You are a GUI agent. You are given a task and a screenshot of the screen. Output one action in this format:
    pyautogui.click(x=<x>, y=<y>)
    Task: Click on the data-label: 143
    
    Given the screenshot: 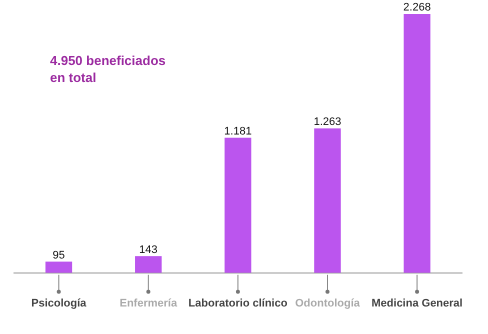 What is the action you would take?
    pyautogui.click(x=148, y=250)
    